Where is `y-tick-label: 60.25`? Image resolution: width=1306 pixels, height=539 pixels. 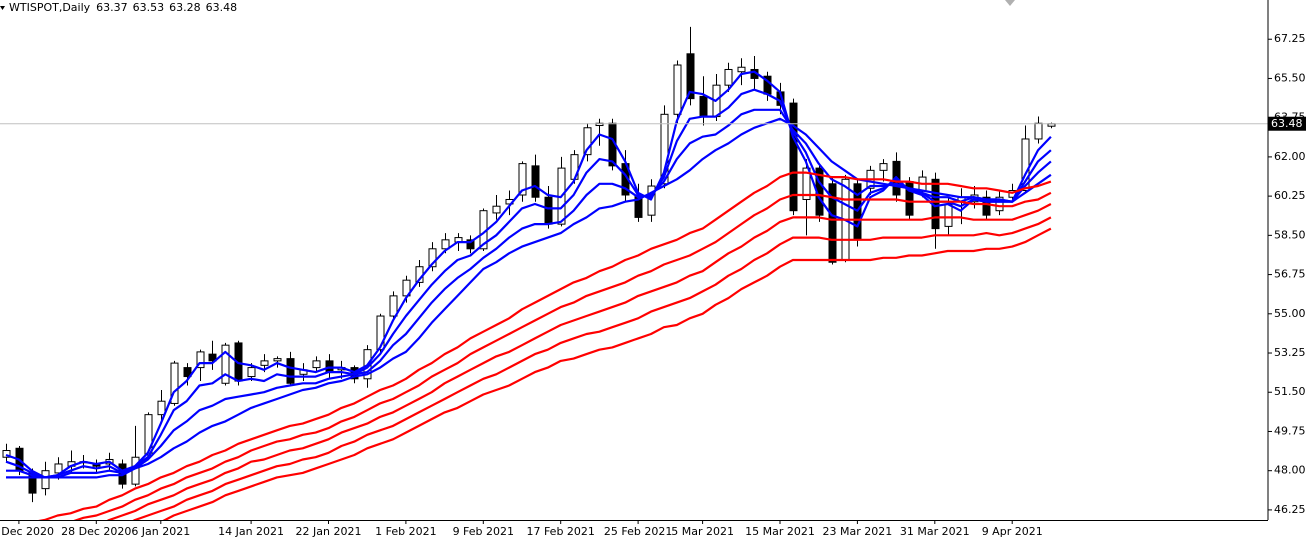 y-tick-label: 60.25 is located at coordinates (1290, 195).